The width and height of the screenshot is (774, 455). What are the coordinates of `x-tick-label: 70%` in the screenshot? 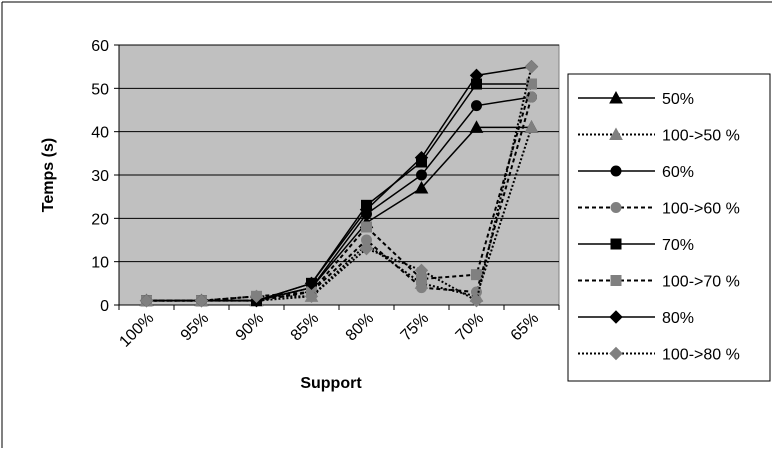 It's located at (470, 327).